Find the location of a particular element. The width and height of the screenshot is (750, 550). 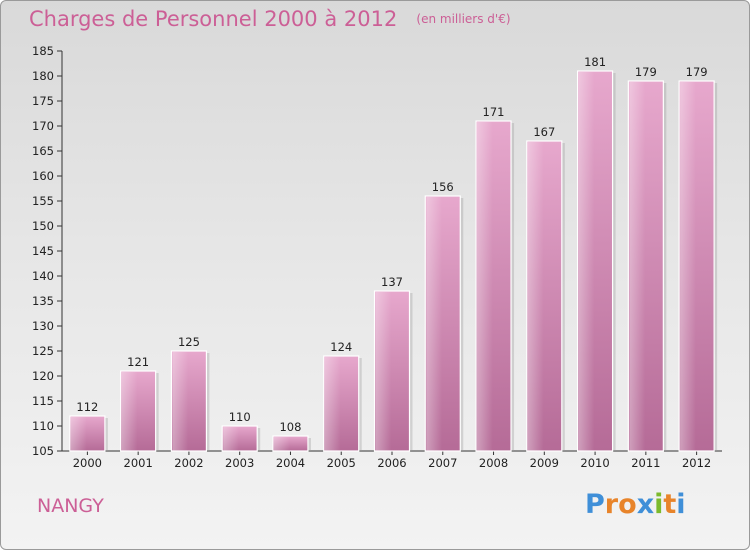

logo-letter: x is located at coordinates (645, 504).